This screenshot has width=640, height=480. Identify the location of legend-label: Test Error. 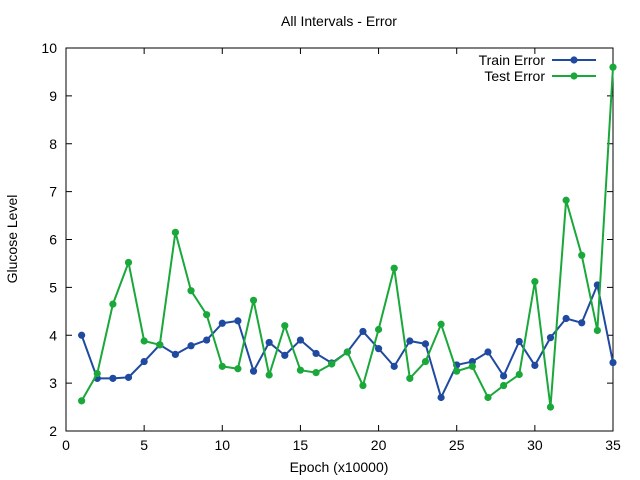
(514, 76).